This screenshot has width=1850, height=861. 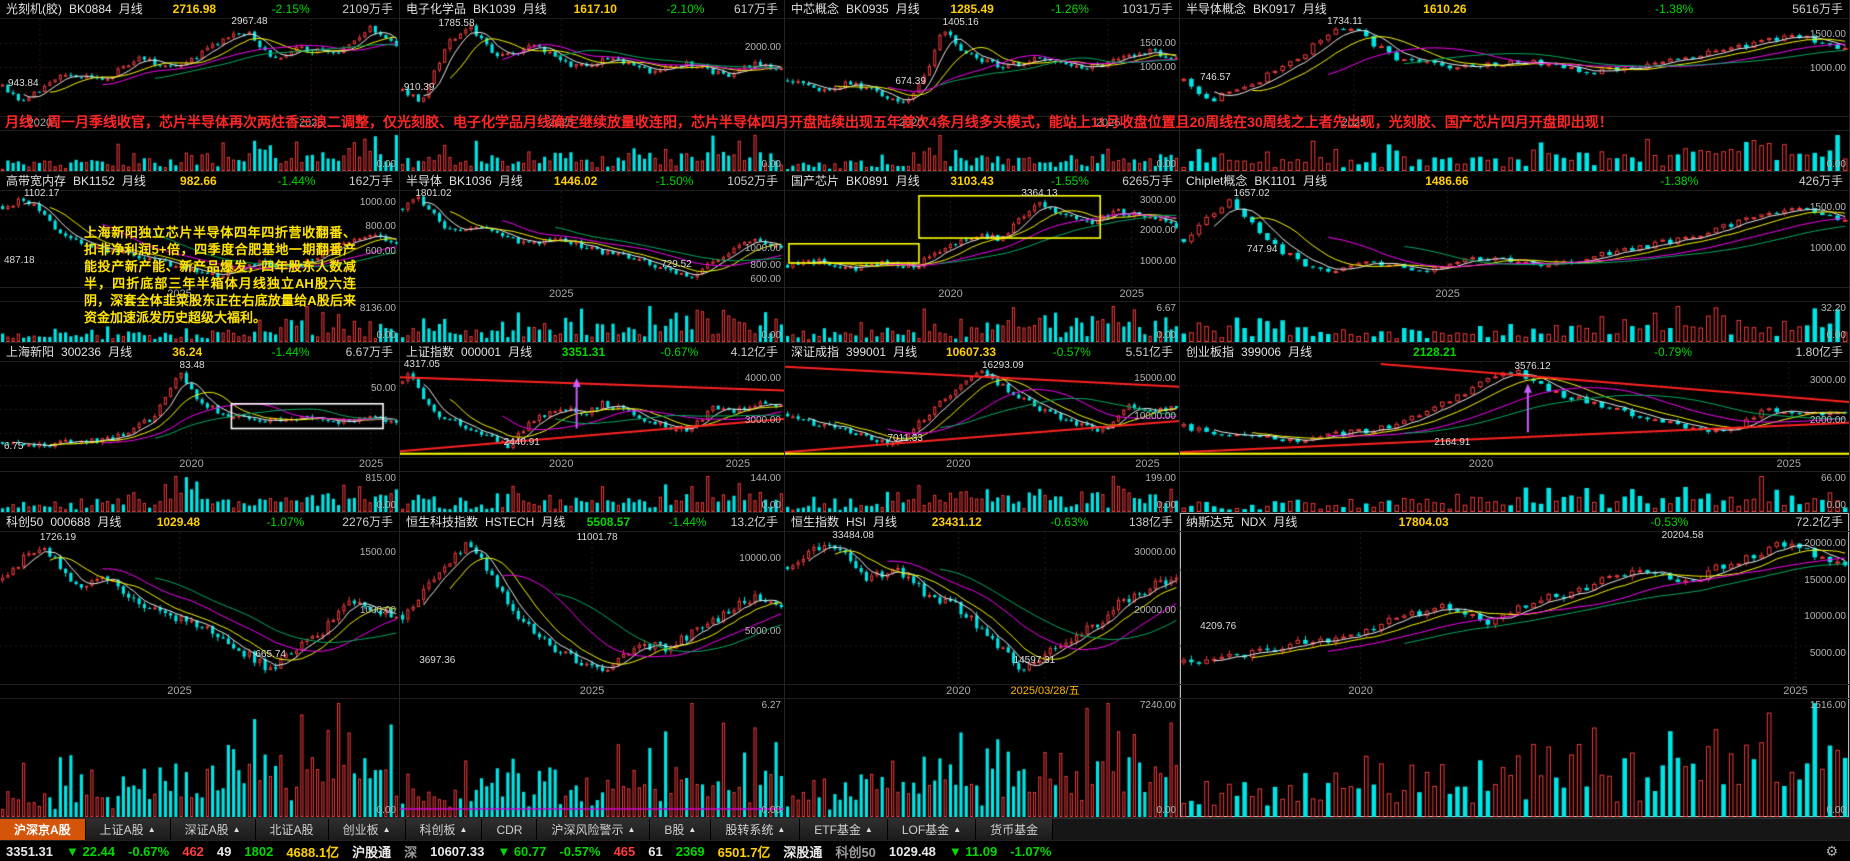 I want to click on market-tab-2: 深证A股 ▲, so click(x=213, y=829).